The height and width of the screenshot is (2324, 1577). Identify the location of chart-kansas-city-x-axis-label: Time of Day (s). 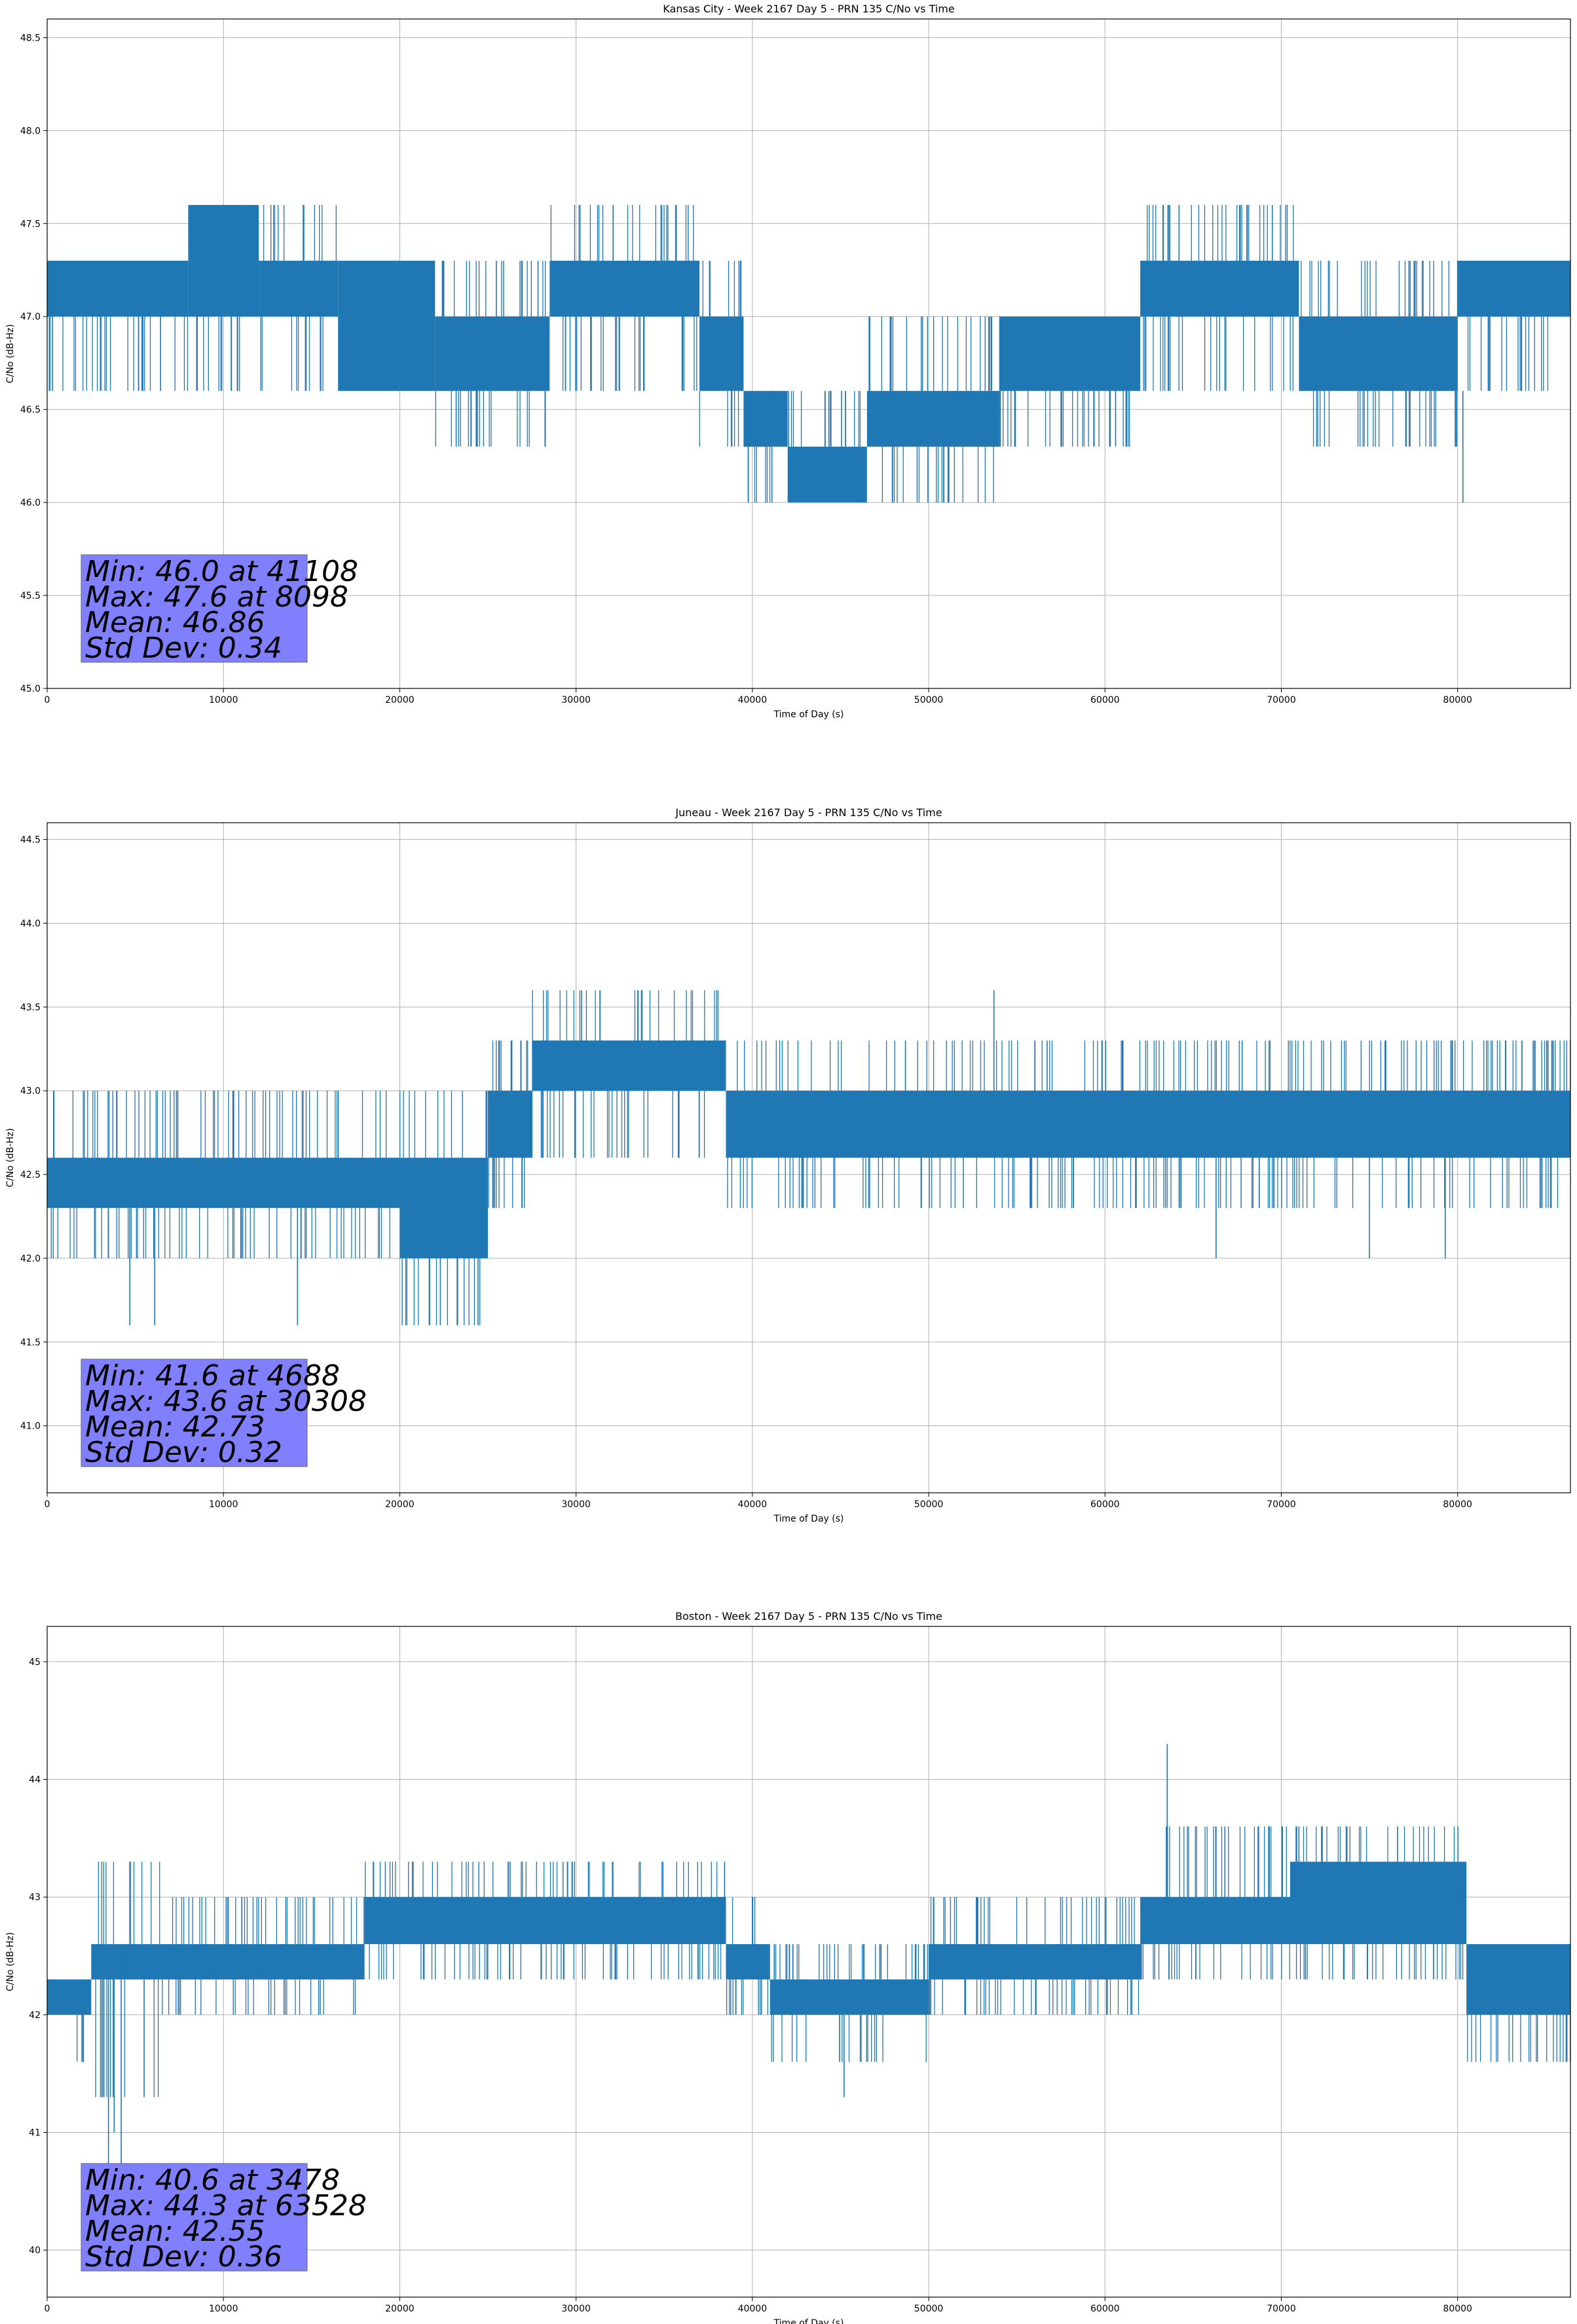
(808, 714).